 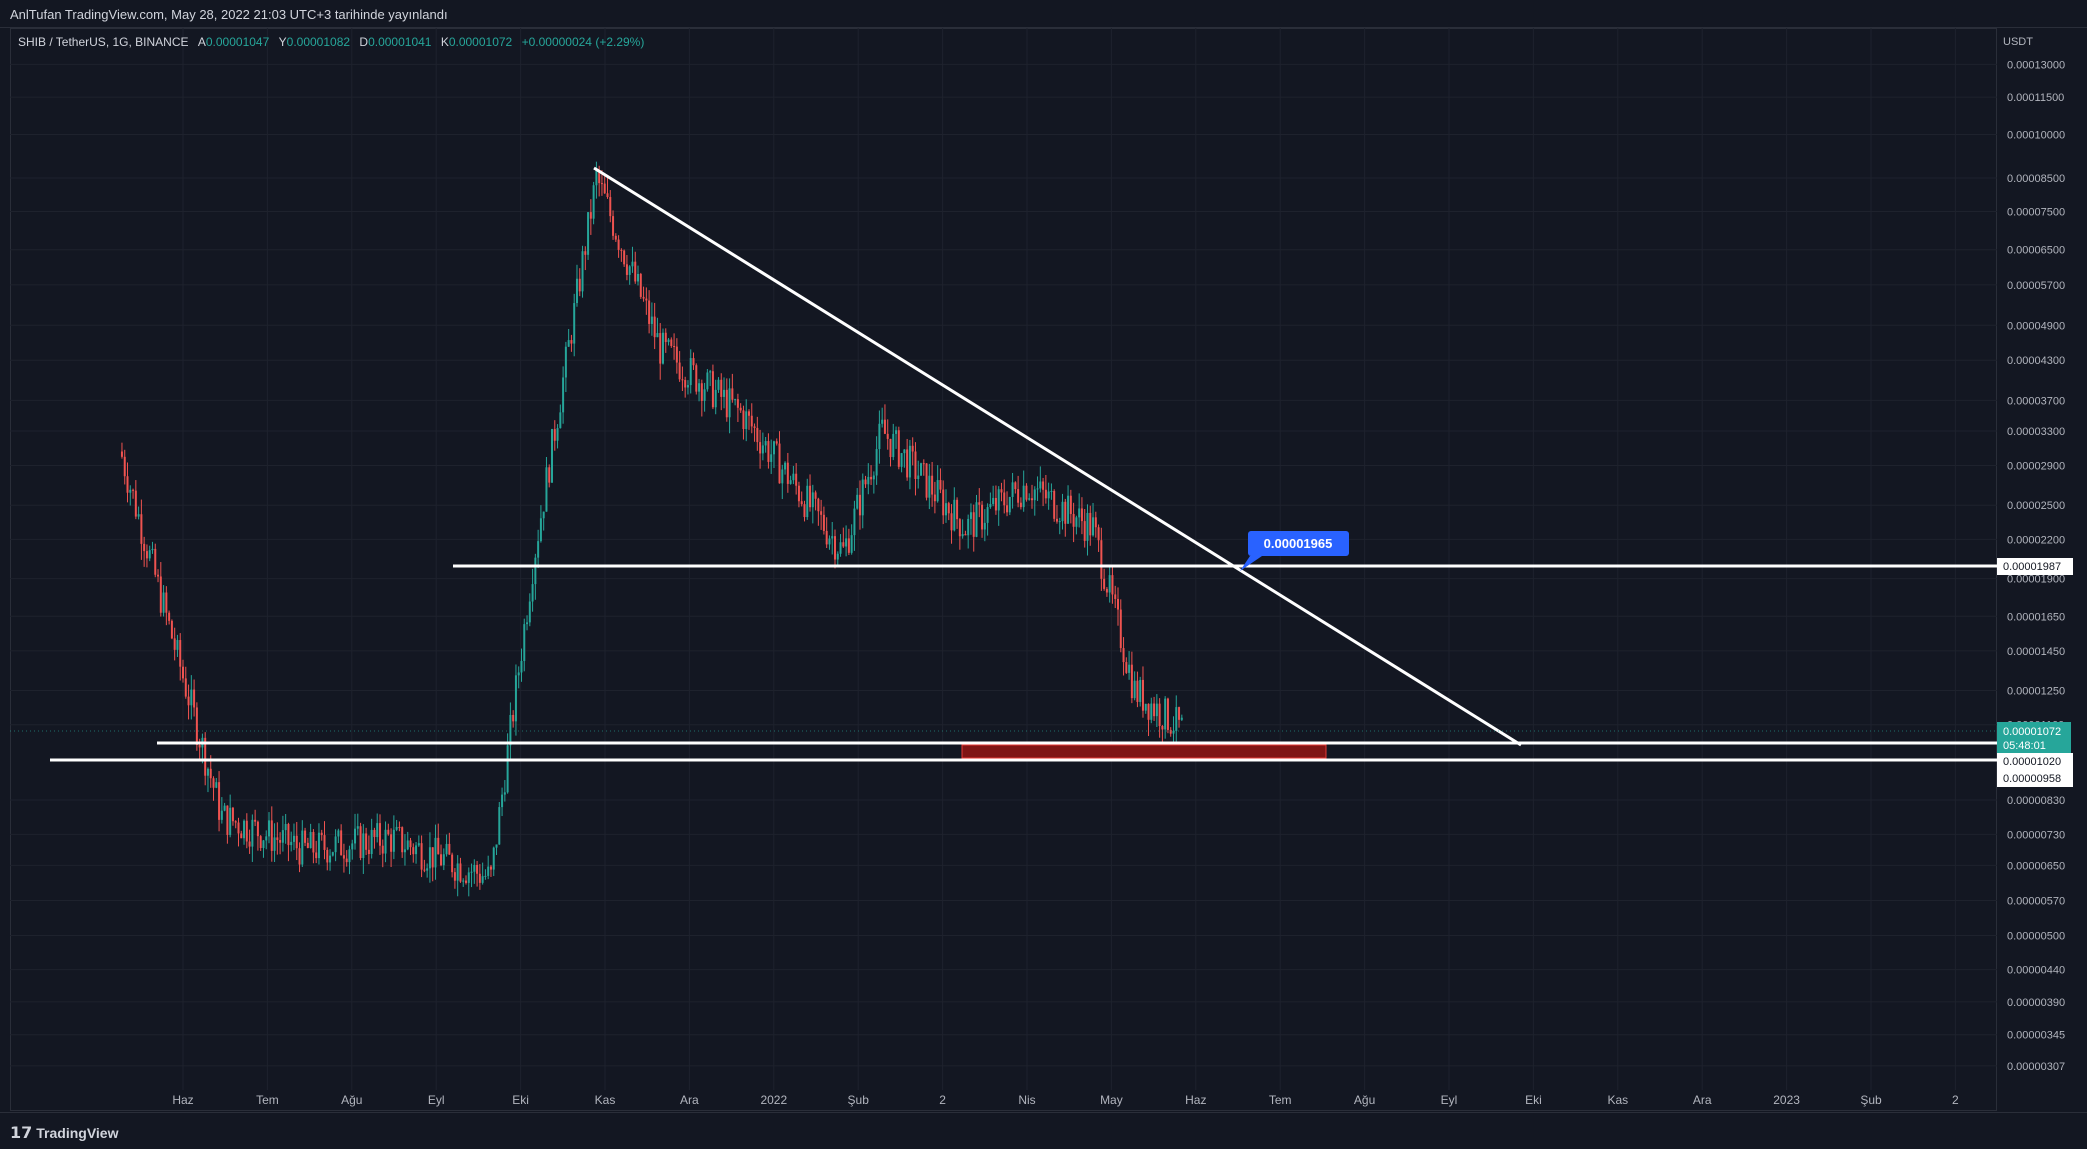 I want to click on tradingview-logo-icon: 𝟭𝟳, so click(x=21, y=1133).